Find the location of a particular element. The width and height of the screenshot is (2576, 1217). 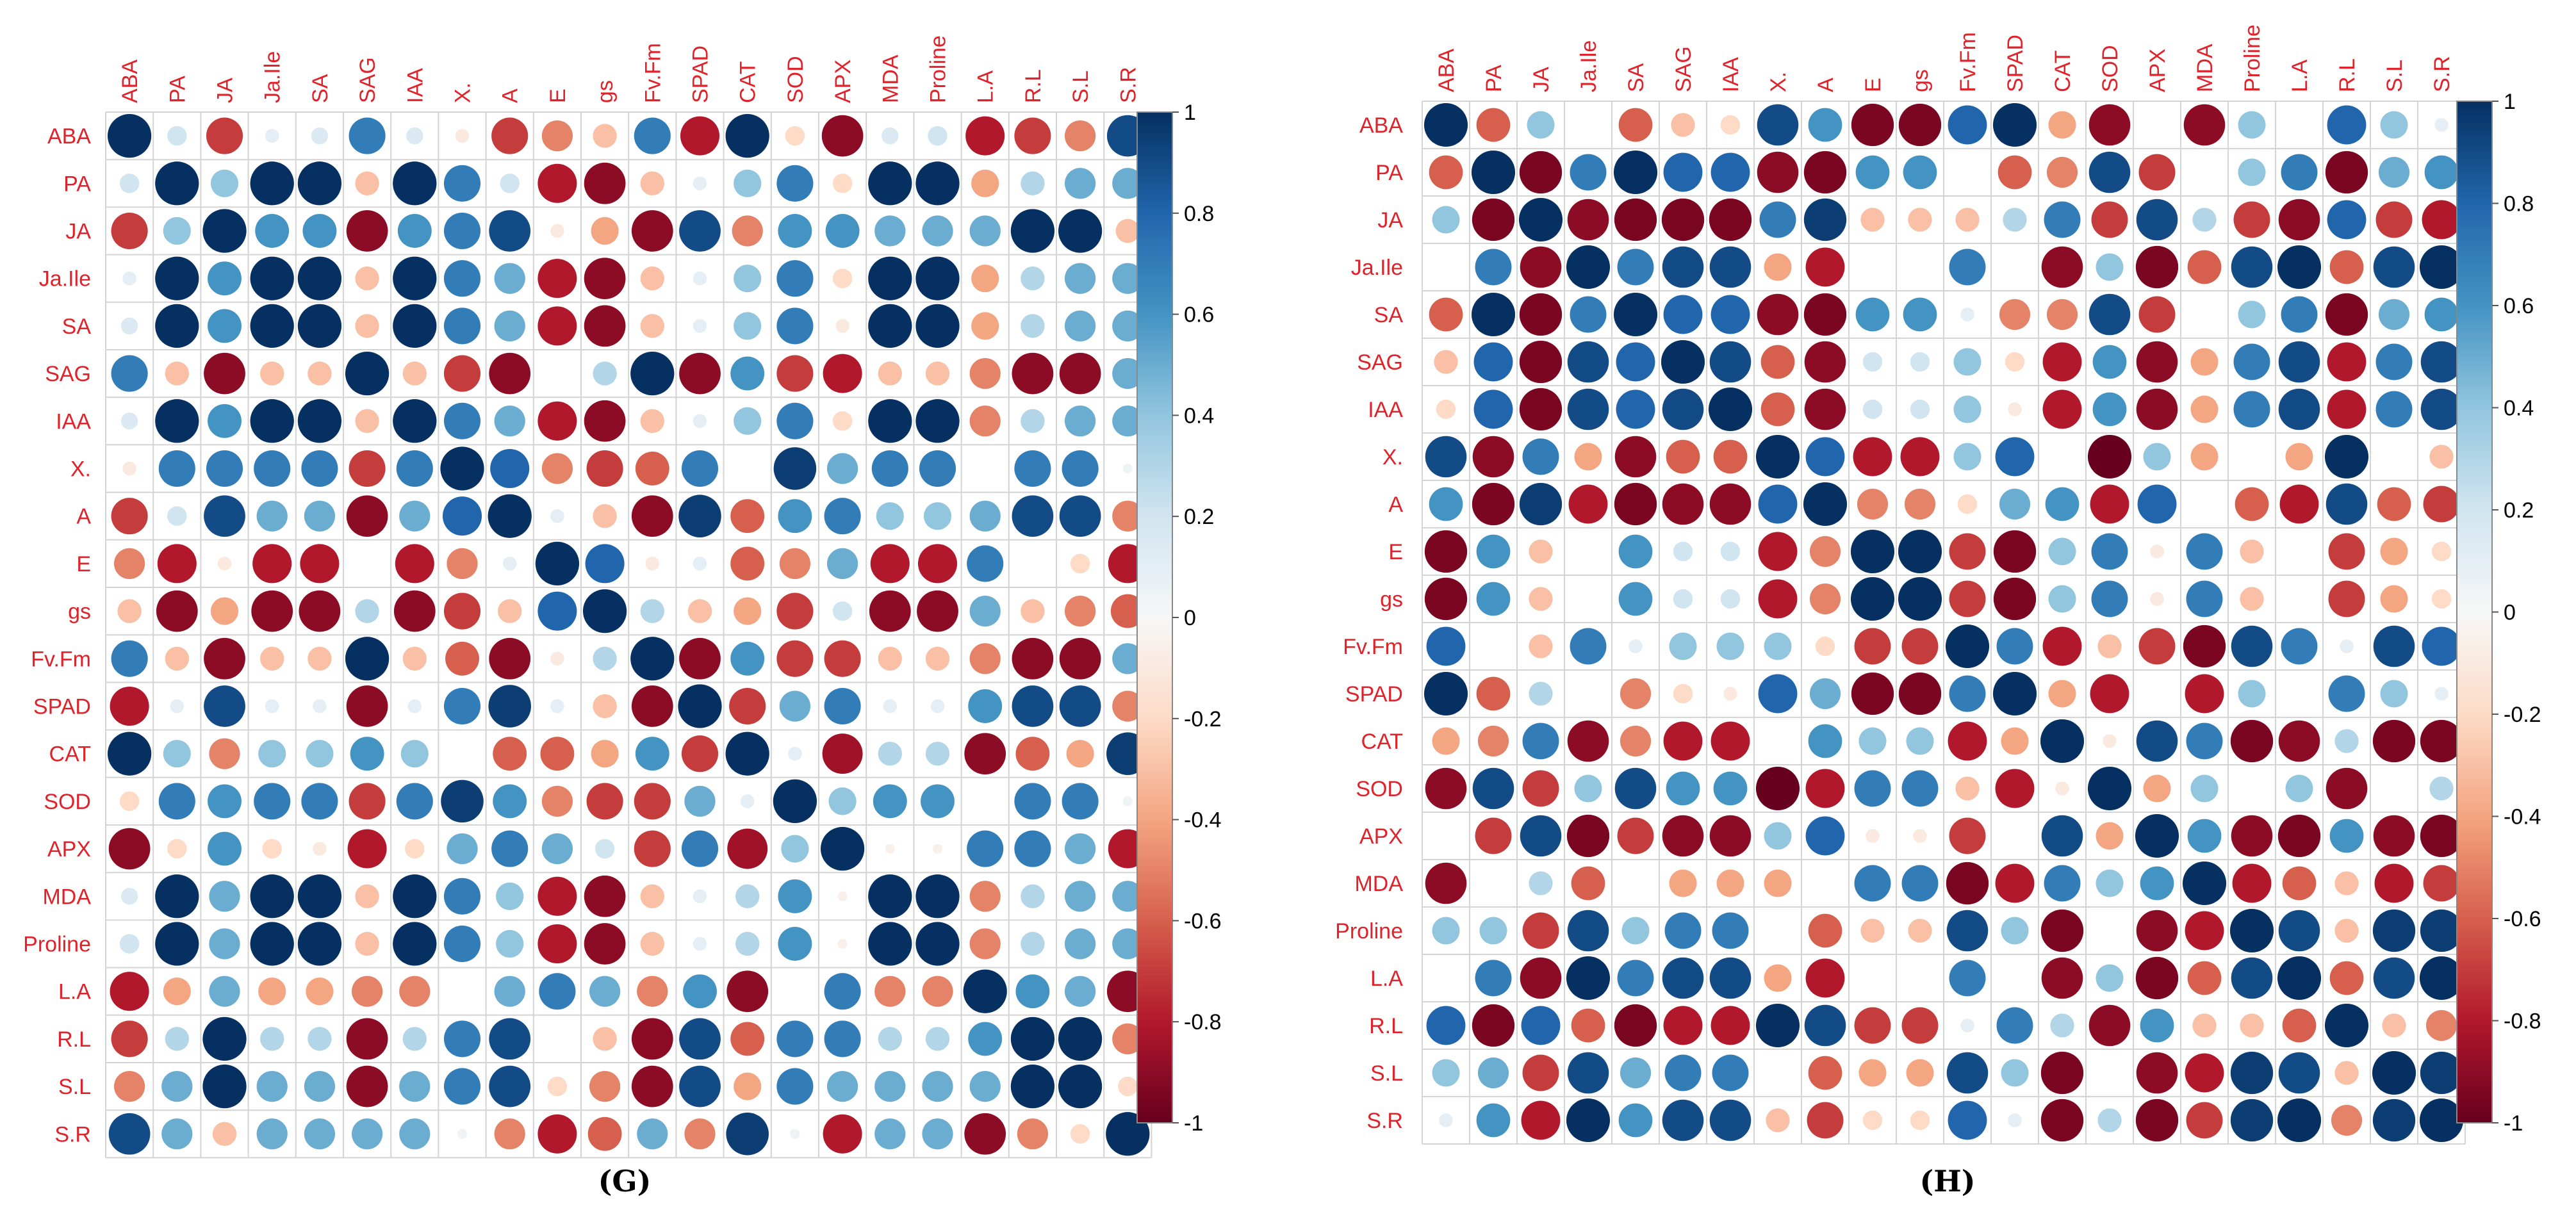

colorbar-tick-label: -0.4 is located at coordinates (1203, 821).